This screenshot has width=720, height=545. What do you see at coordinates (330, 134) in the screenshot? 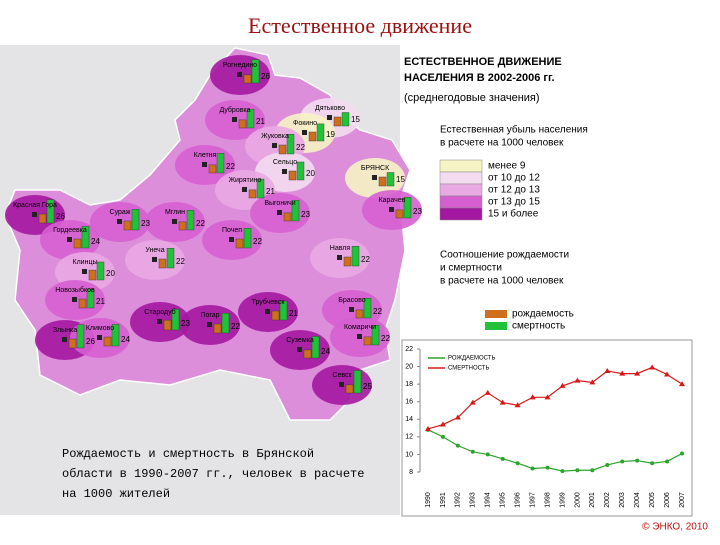
I see `death-value: 19` at bounding box center [330, 134].